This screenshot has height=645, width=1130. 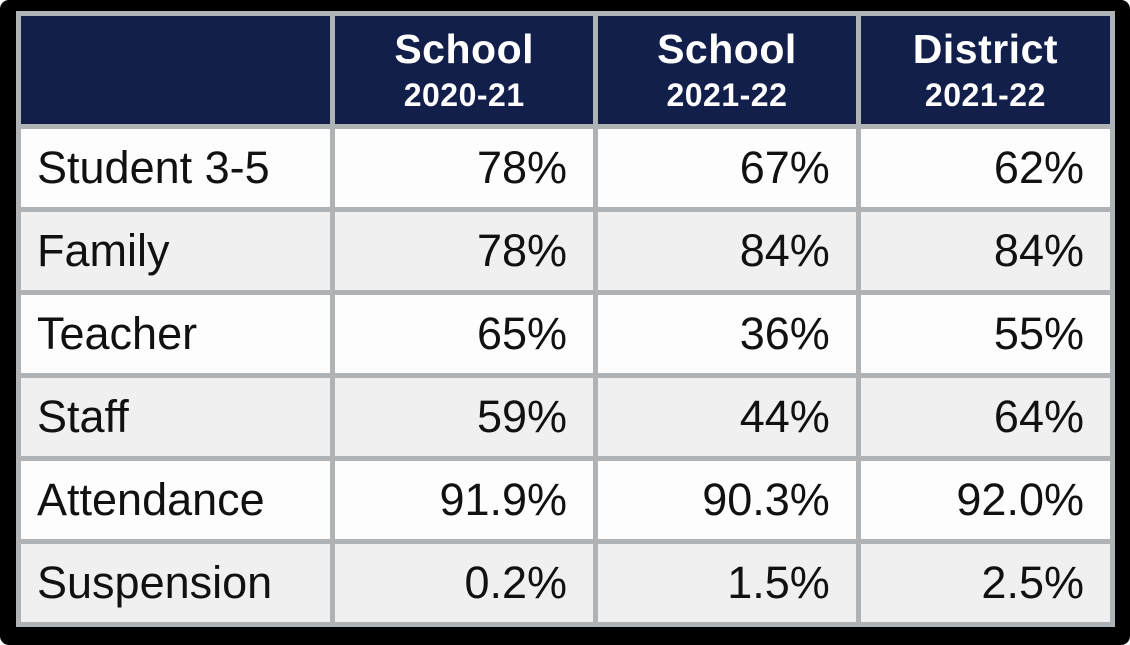 What do you see at coordinates (985, 334) in the screenshot?
I see `value-cell: 55%` at bounding box center [985, 334].